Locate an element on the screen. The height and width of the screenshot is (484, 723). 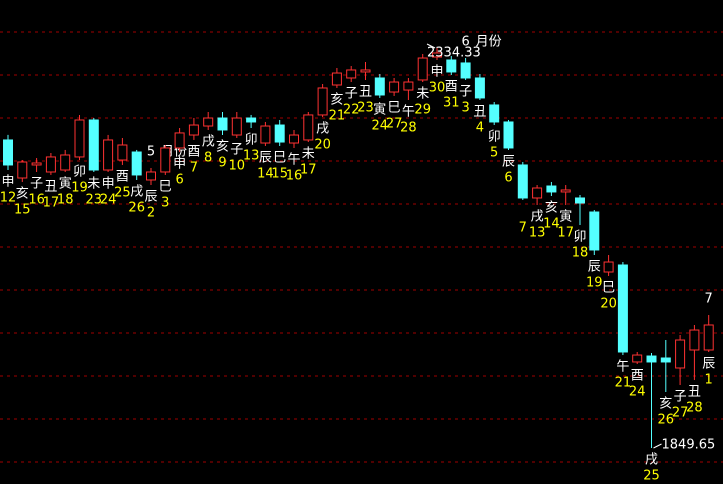
day-label: 4 is located at coordinates (480, 128).